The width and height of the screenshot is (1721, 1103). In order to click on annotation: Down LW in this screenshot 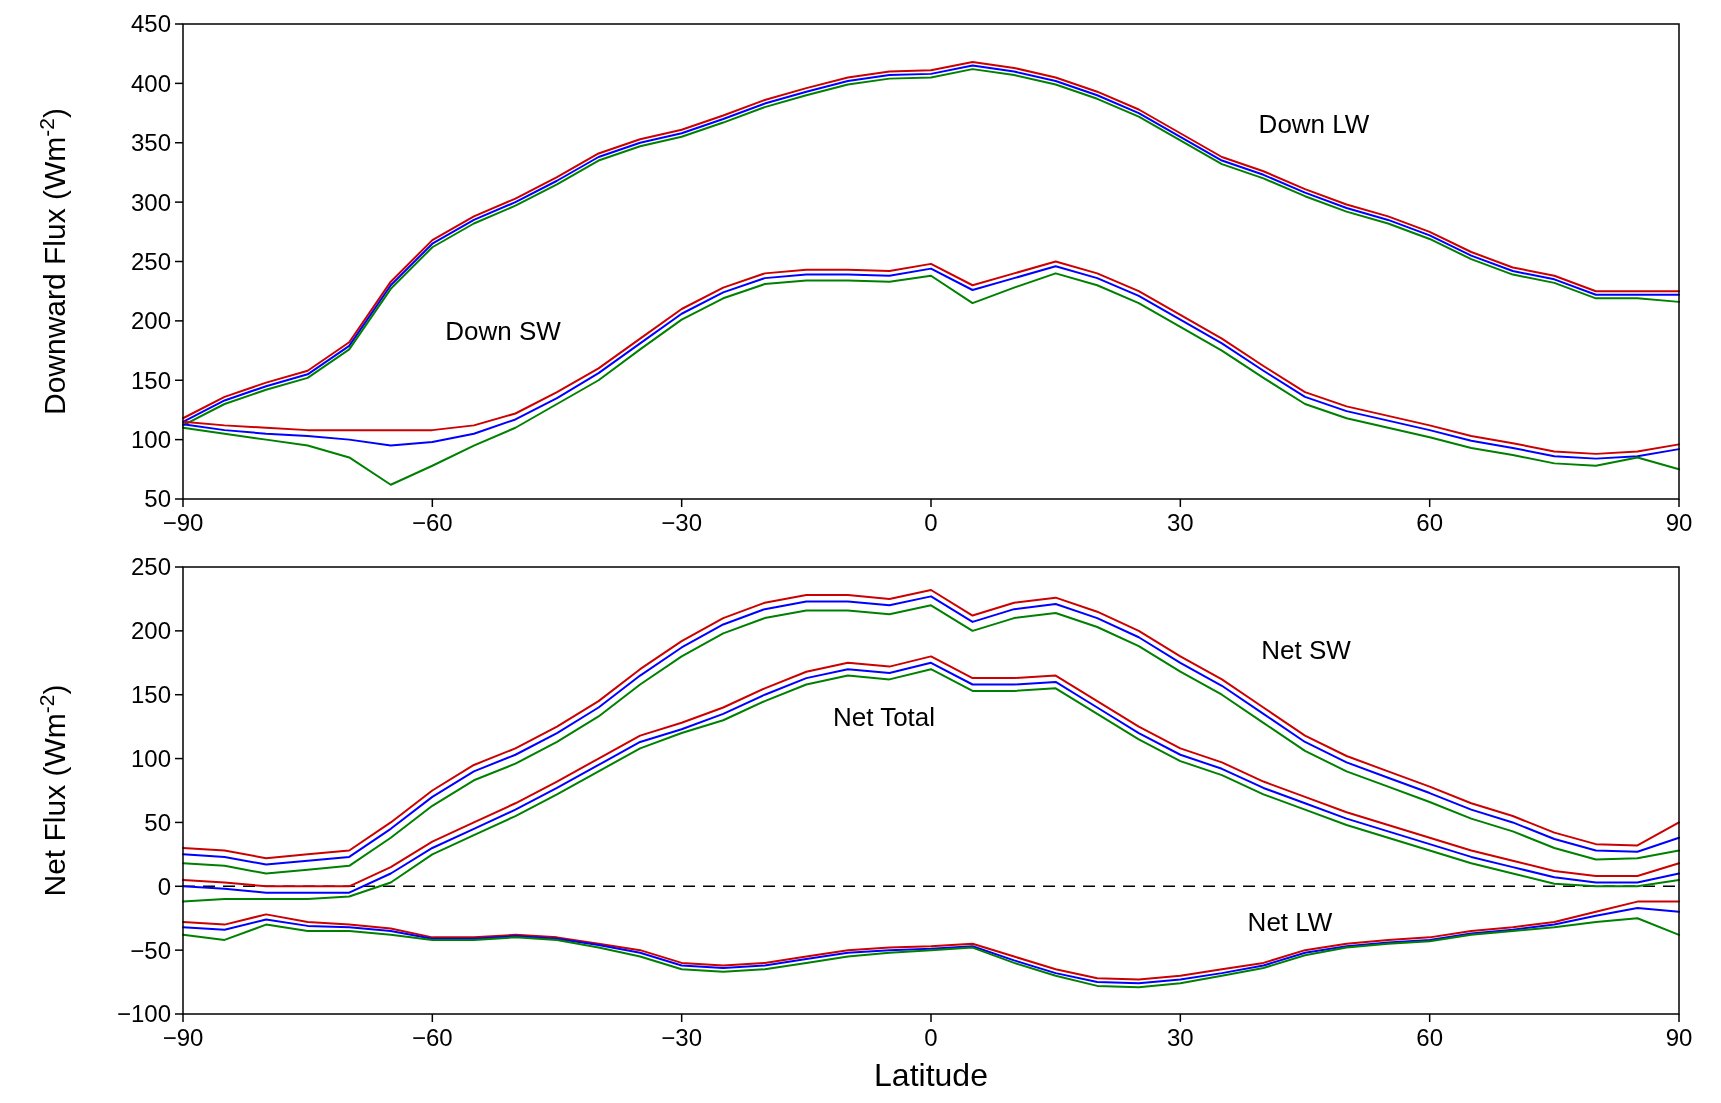, I will do `click(1314, 124)`.